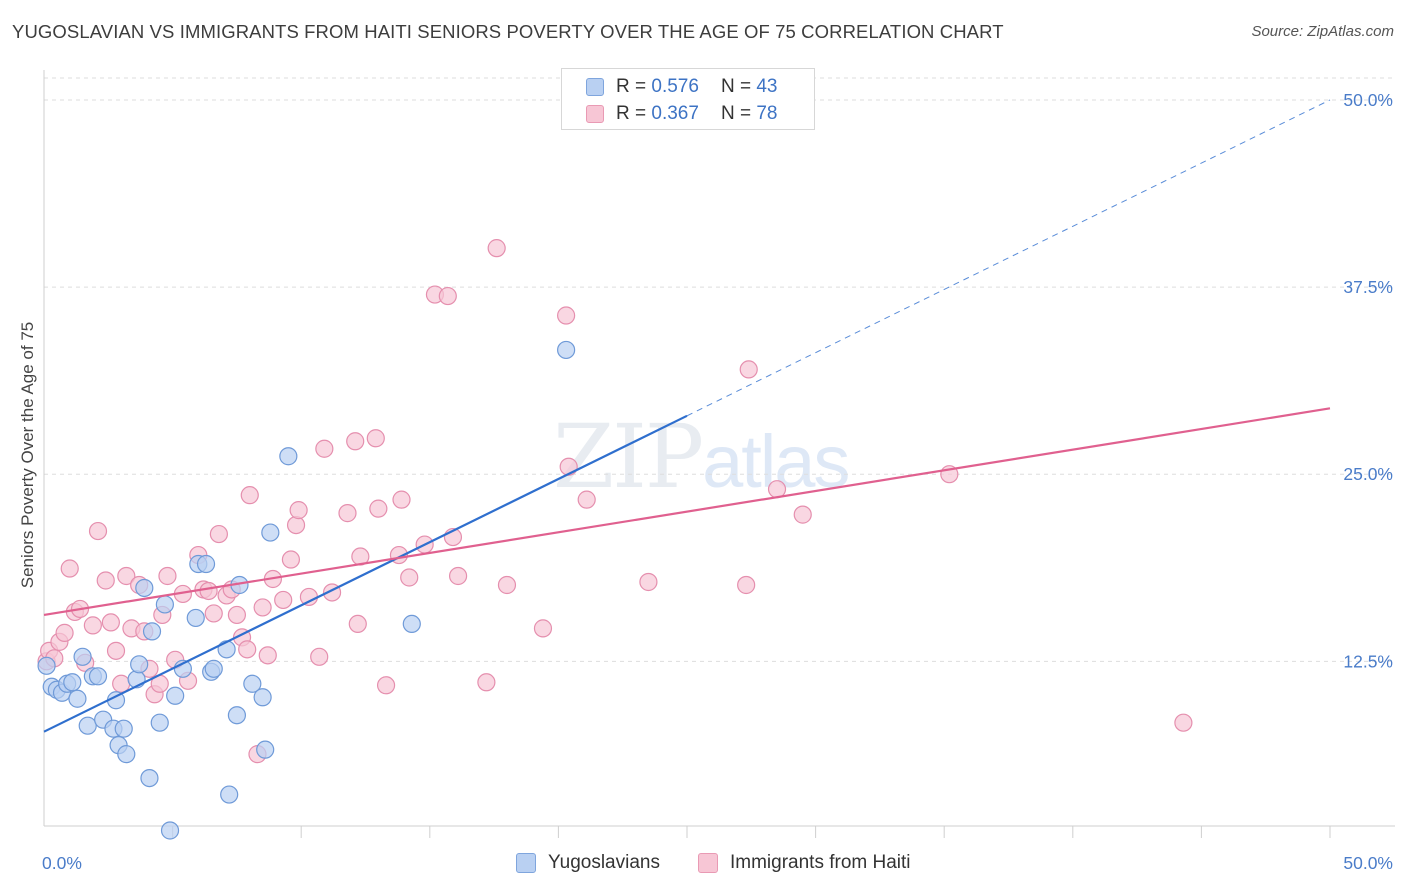  I want to click on legend-row-haiti: R = 0.367 N = 78, so click(681, 114).